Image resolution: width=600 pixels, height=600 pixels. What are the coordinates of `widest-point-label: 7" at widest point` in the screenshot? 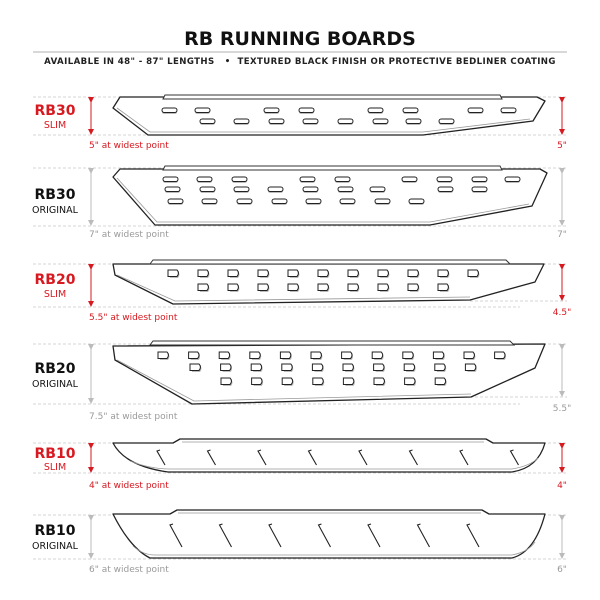 It's located at (129, 235).